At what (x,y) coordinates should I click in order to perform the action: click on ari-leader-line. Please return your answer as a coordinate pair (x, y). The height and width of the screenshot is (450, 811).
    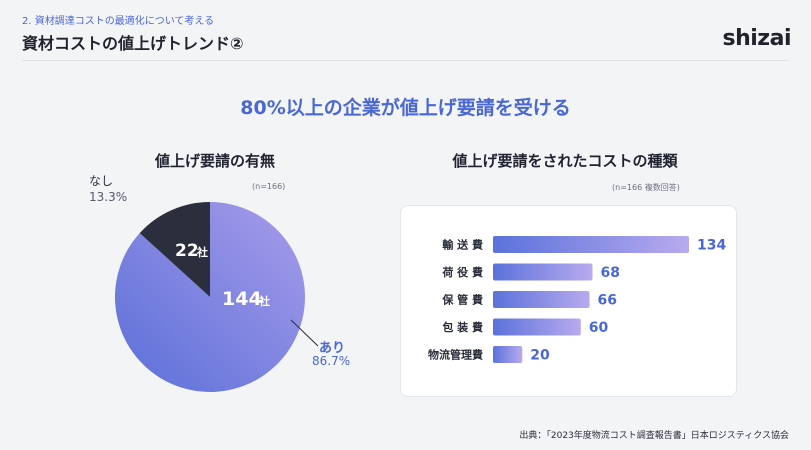
    Looking at the image, I should click on (304, 333).